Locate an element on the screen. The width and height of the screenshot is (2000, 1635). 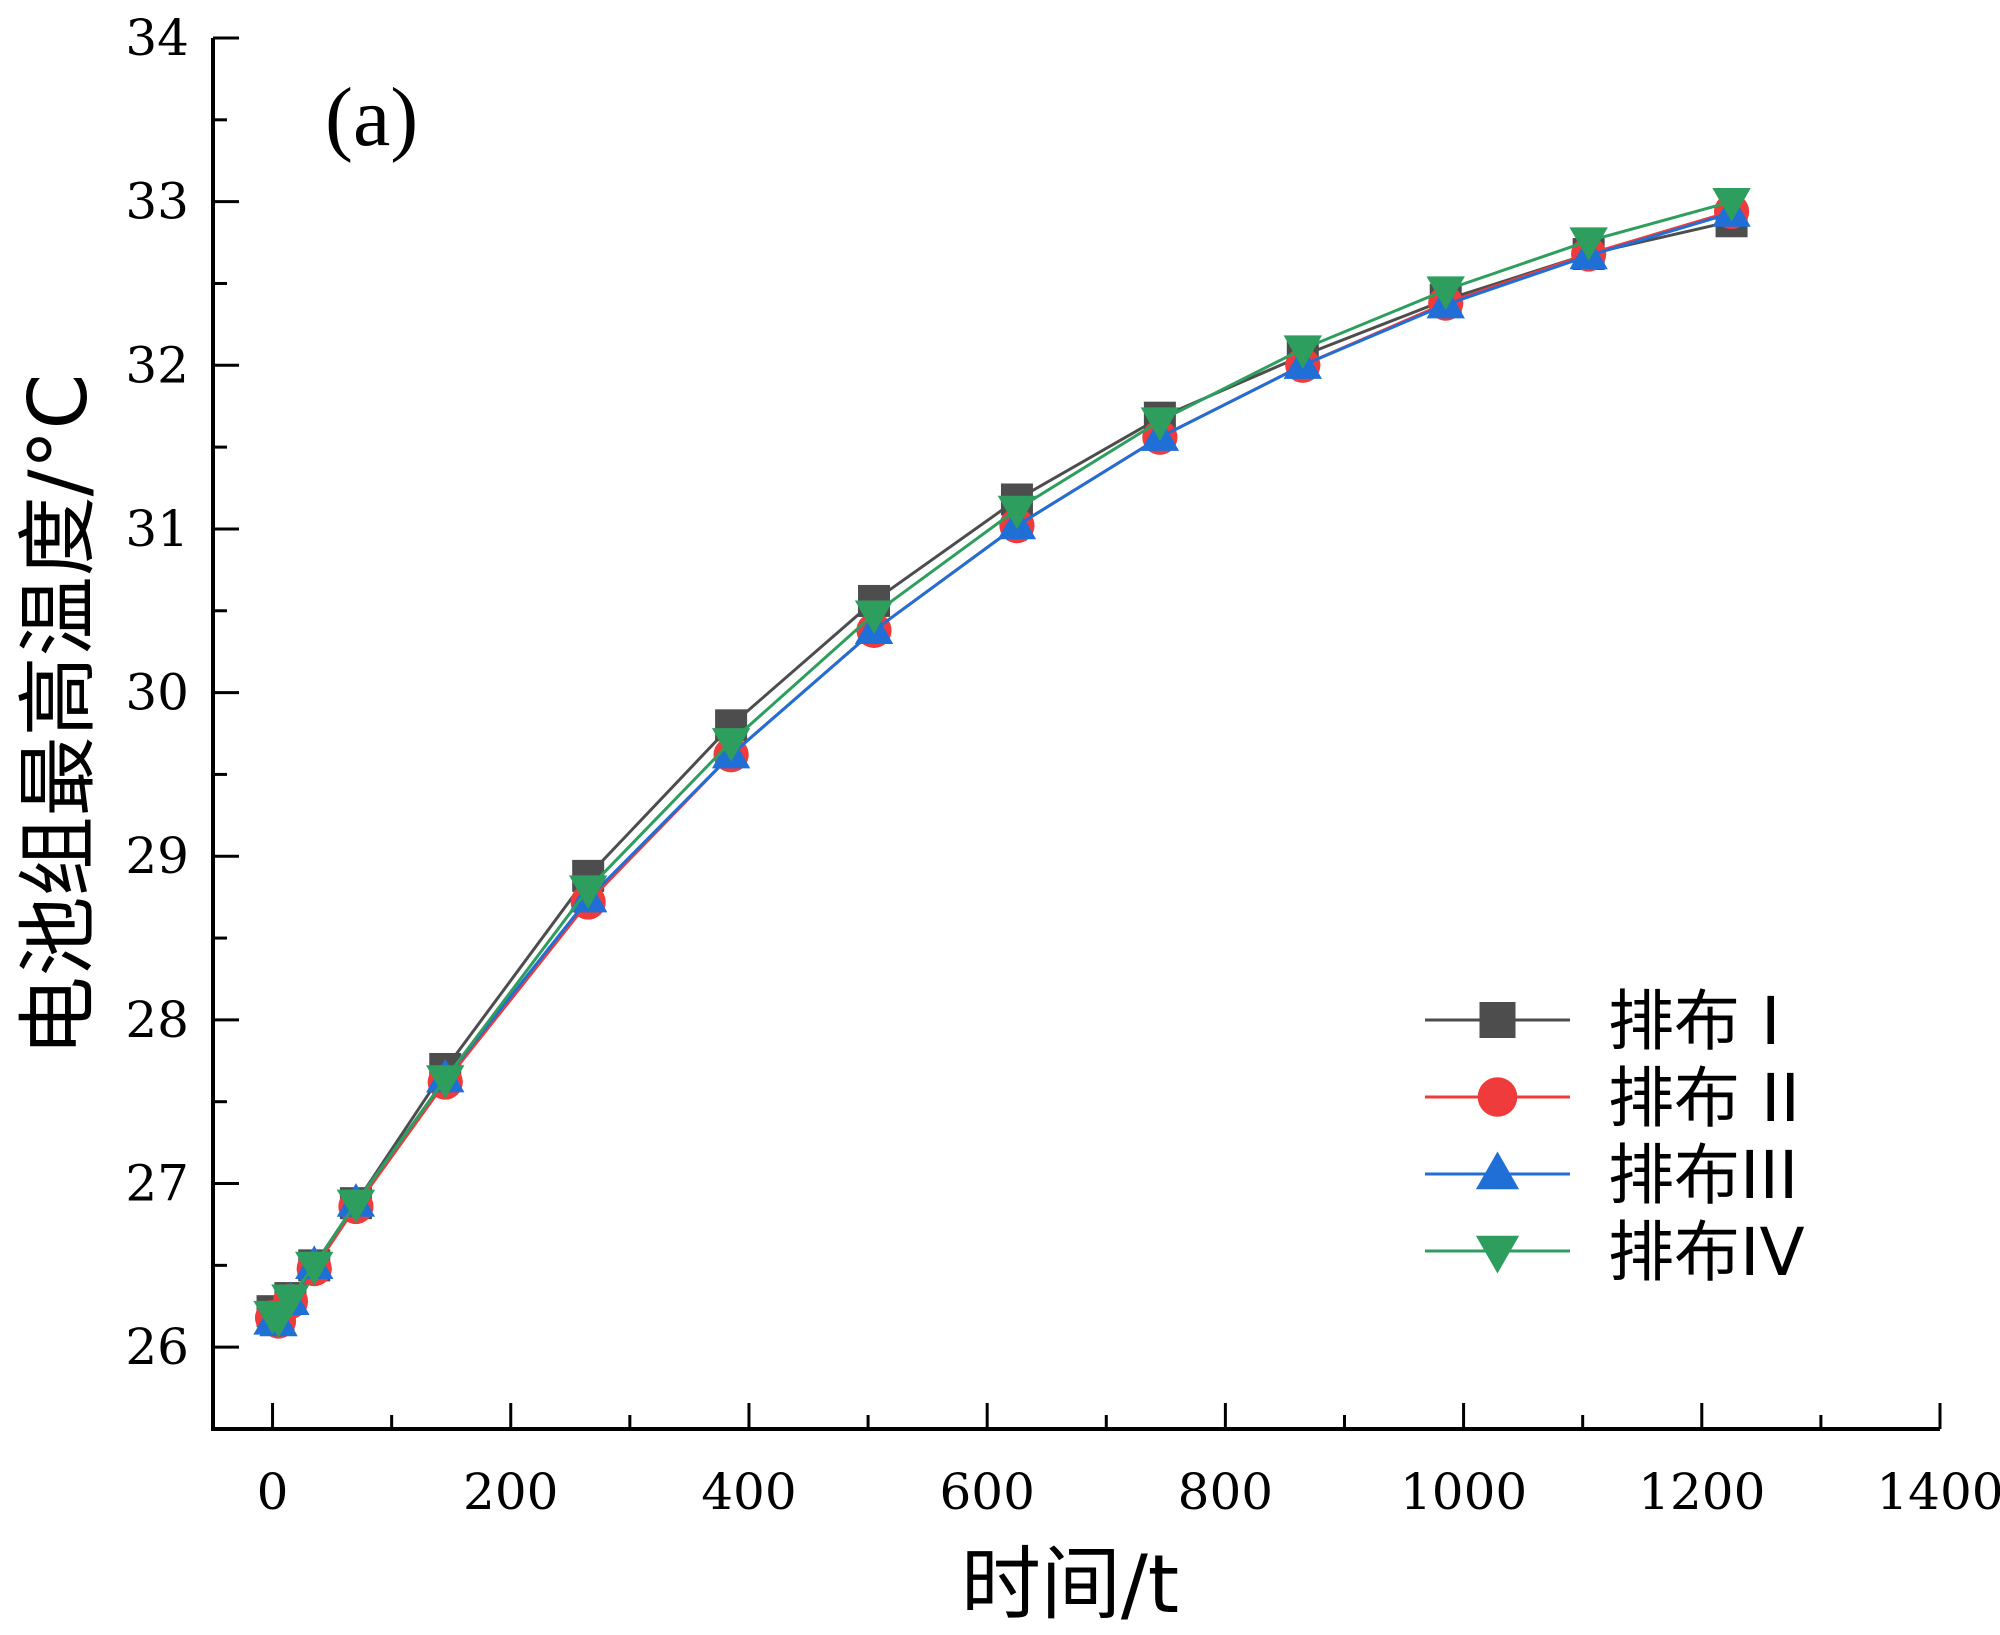
y-axis-title: 电池组最高温度/°C is located at coordinates (58, 715).